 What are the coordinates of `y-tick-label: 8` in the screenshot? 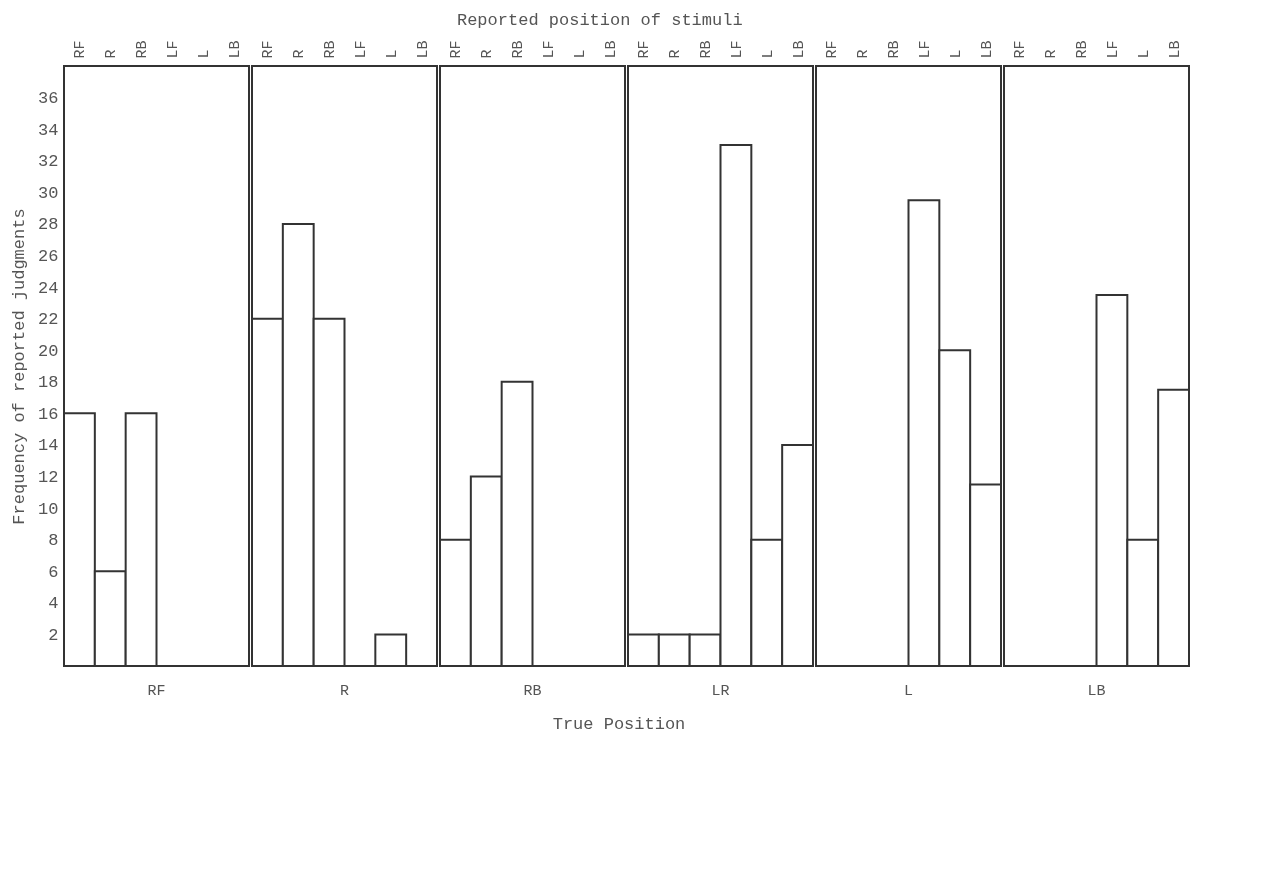 It's located at (53, 541).